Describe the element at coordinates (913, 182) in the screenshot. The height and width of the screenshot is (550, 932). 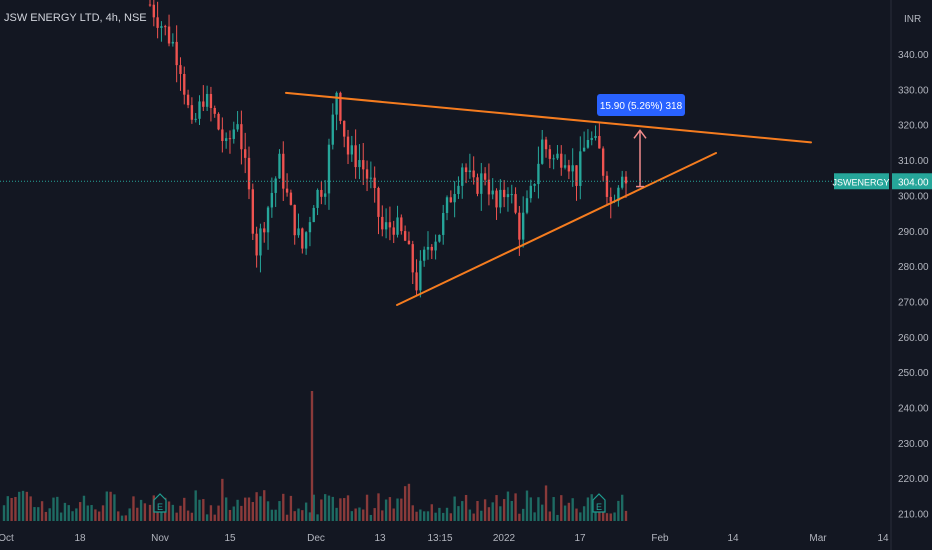
I see `svg-text: 304.00` at that location.